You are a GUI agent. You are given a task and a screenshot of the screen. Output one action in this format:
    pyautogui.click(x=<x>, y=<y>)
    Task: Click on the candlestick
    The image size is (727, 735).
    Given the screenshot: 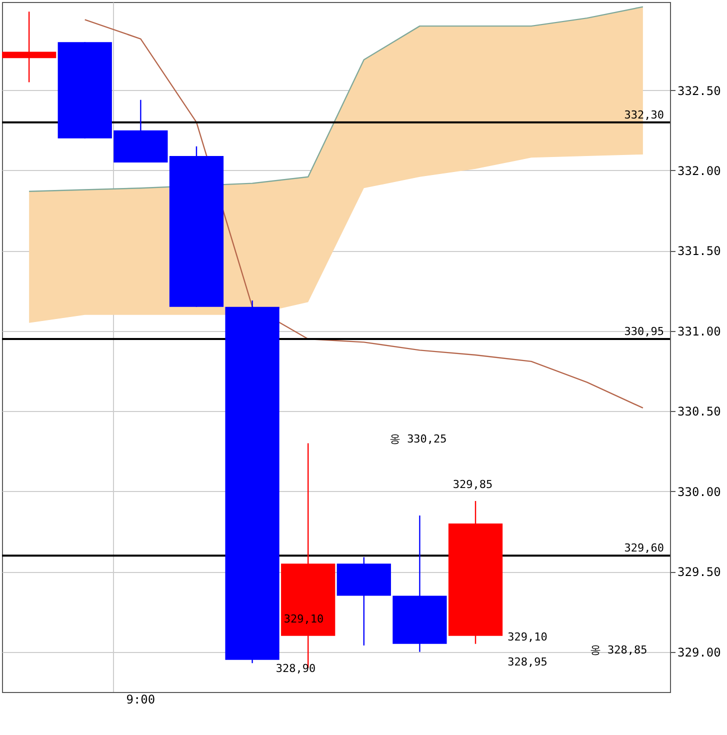 What is the action you would take?
    pyautogui.click(x=29, y=47)
    